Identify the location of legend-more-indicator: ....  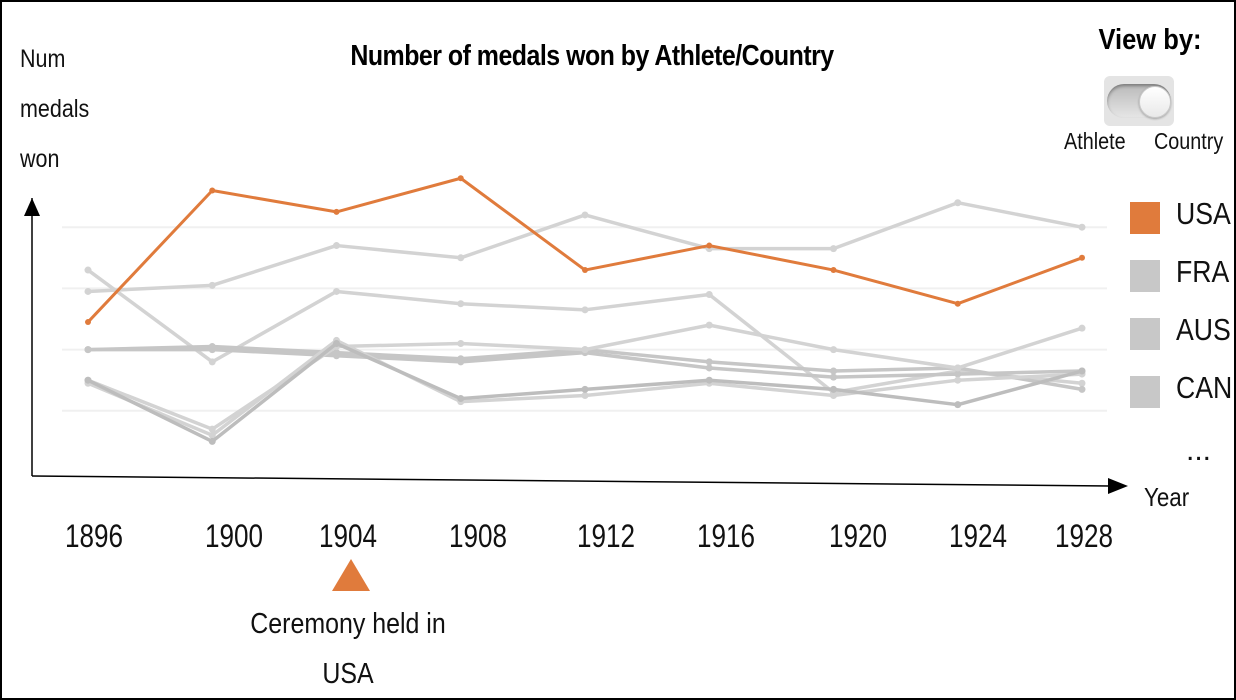
(1199, 450).